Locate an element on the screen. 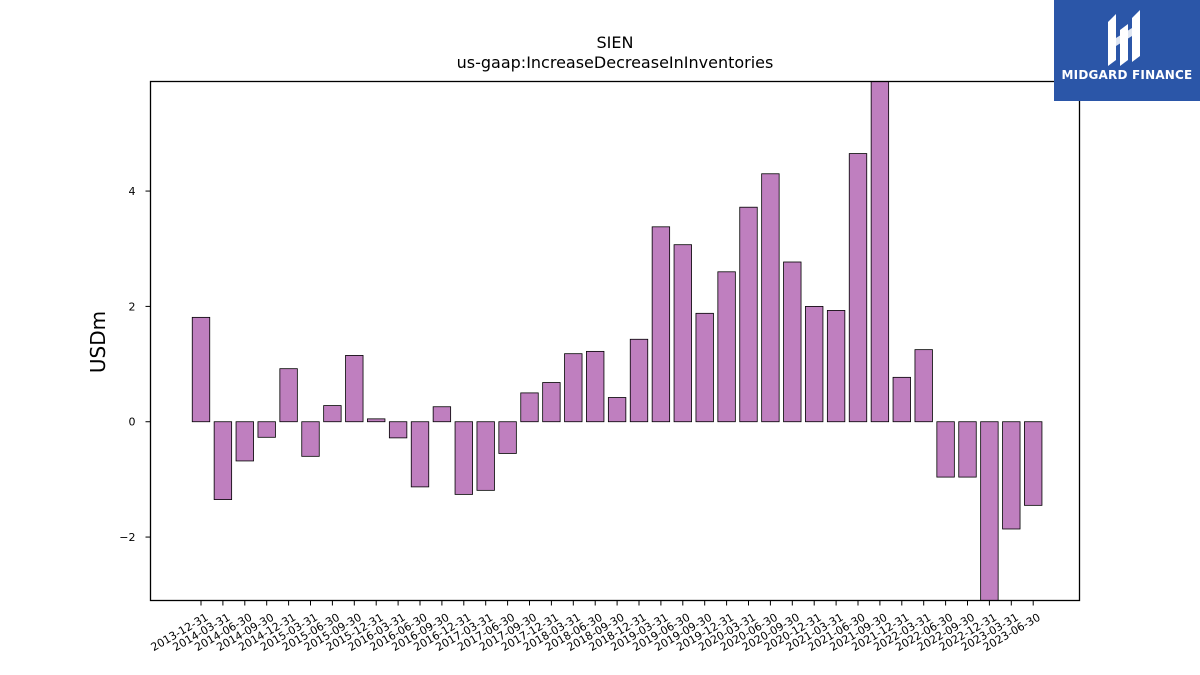  brand-logo: MIDGARD FINANCE is located at coordinates (1127, 50).